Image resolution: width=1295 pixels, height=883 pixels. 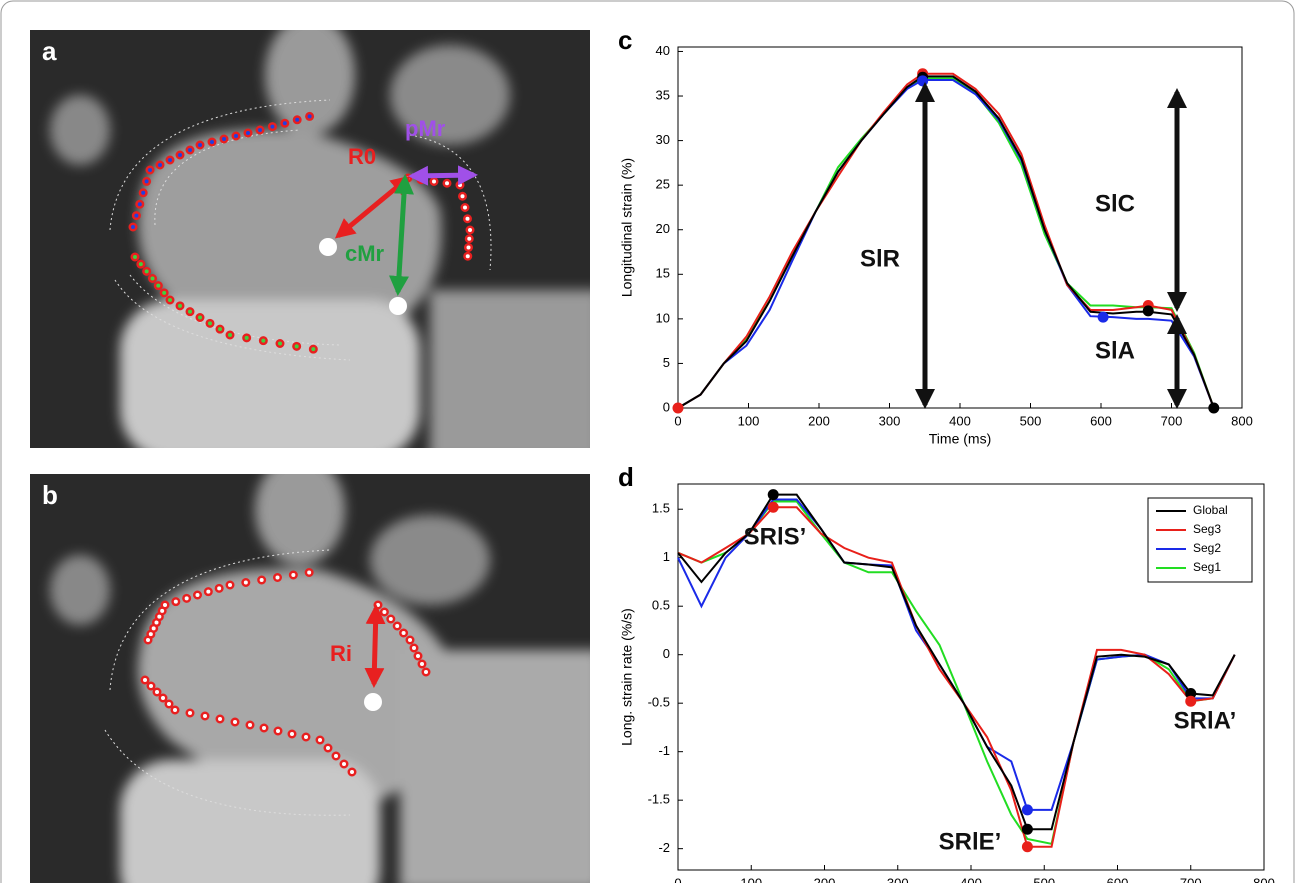 What do you see at coordinates (50, 495) in the screenshot?
I see `panel-label: b` at bounding box center [50, 495].